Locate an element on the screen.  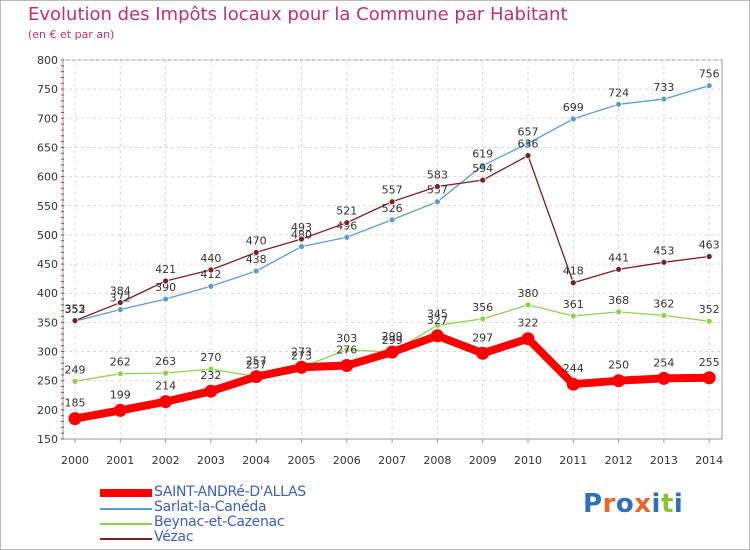
y-tick-label: 300 is located at coordinates (47, 352).